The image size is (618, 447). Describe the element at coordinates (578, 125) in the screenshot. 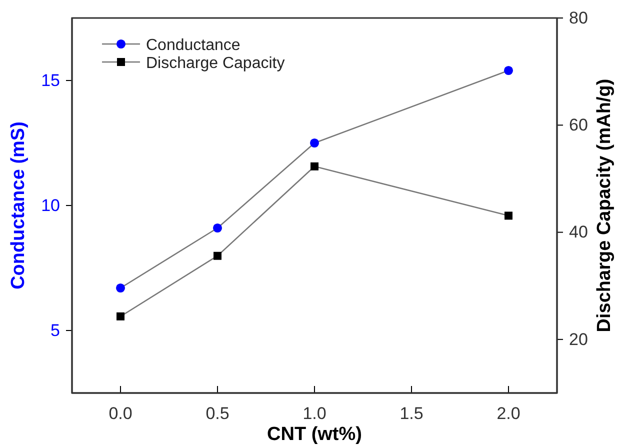

I see `y2-tick-label: 60` at that location.